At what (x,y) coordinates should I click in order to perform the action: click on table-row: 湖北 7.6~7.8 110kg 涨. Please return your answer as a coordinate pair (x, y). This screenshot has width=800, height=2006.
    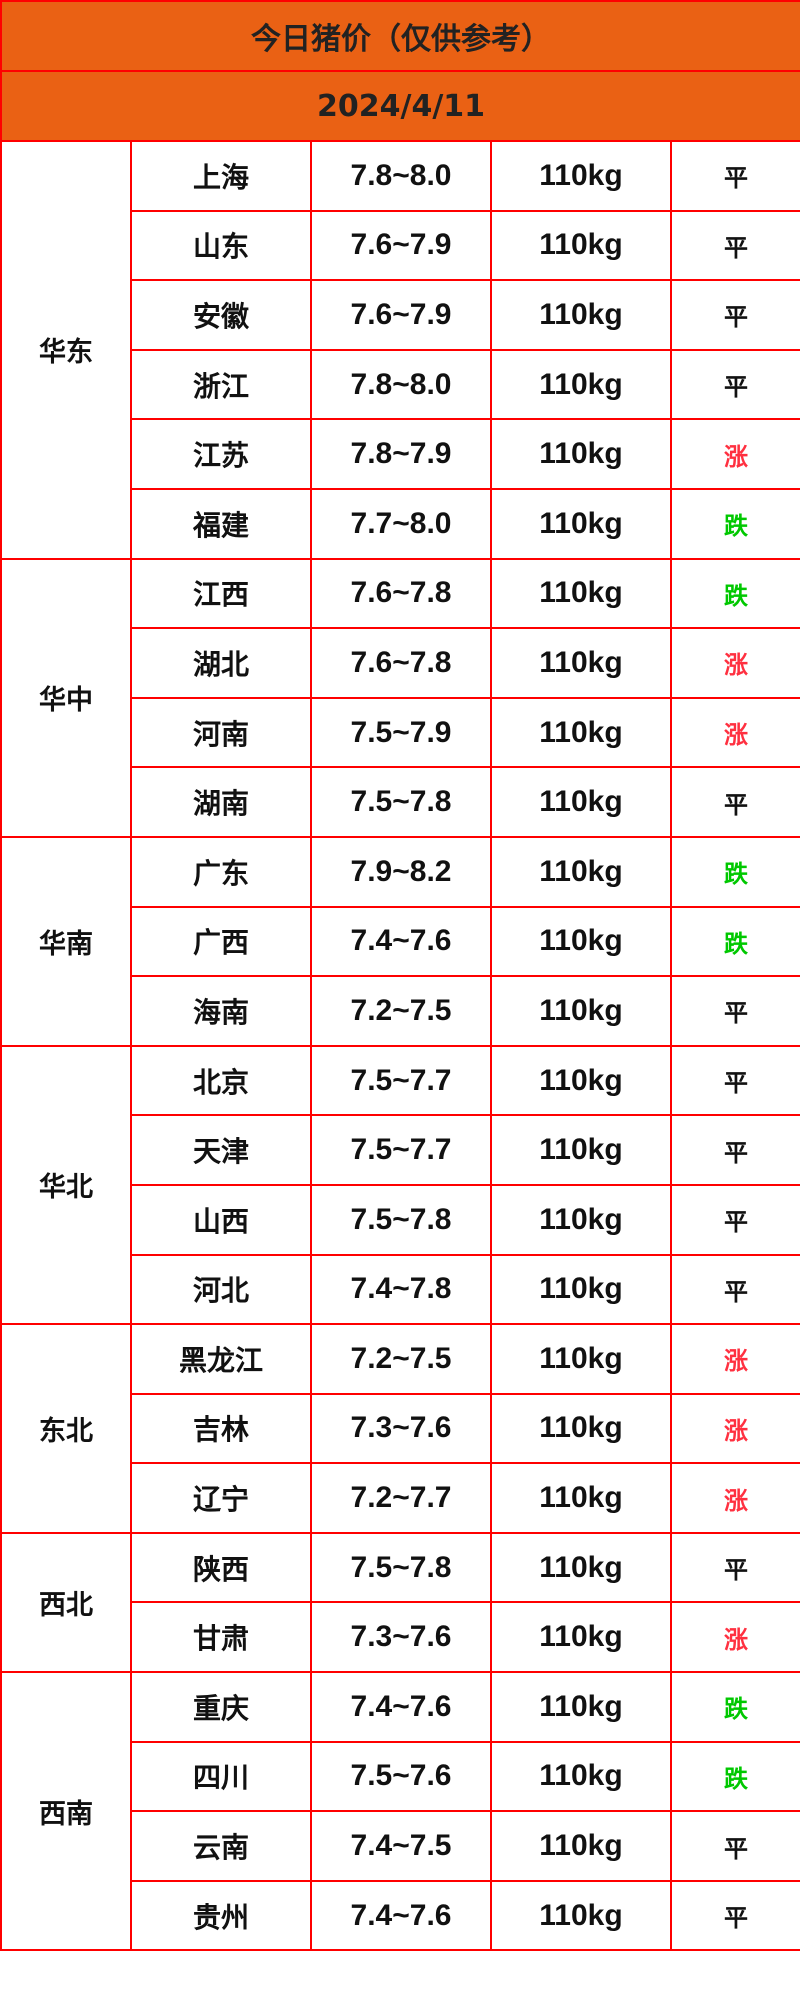
    Looking at the image, I should click on (400, 663).